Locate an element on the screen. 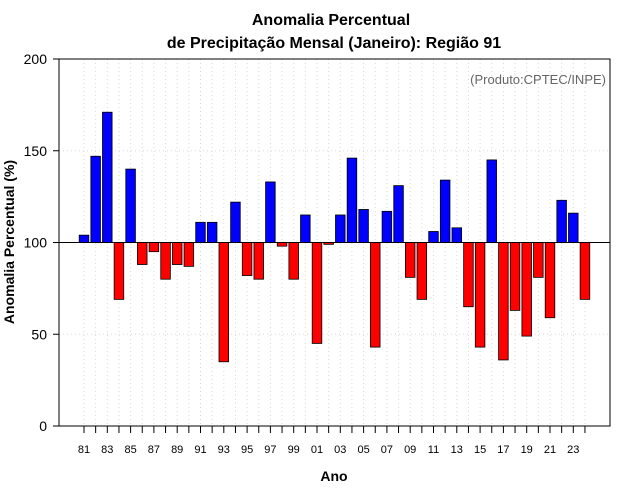  x-tick-label: 13 is located at coordinates (457, 450).